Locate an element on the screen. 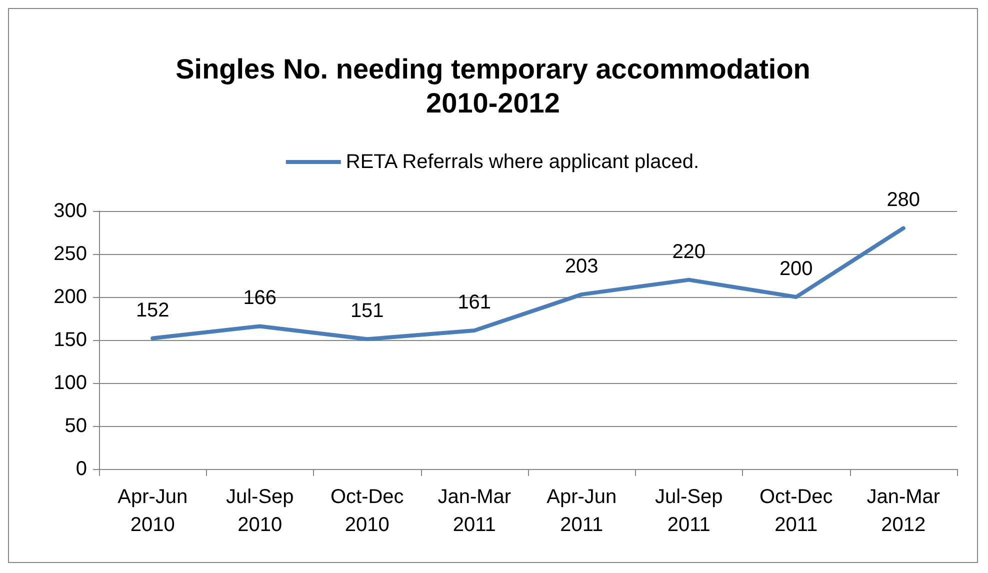 This screenshot has height=573, width=988. x-tick-label: Jul-Sep 2010 is located at coordinates (260, 511).